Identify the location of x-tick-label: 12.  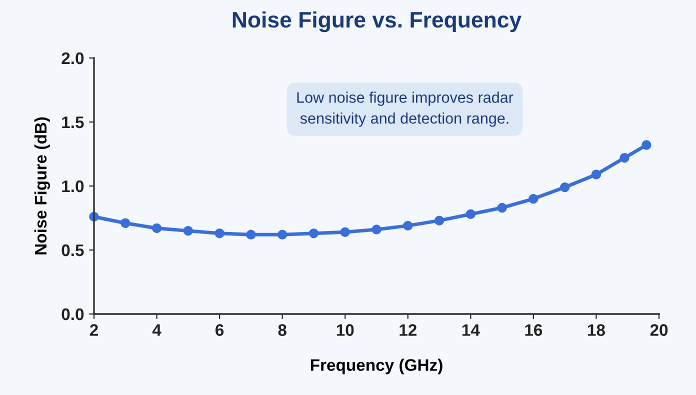
(408, 330).